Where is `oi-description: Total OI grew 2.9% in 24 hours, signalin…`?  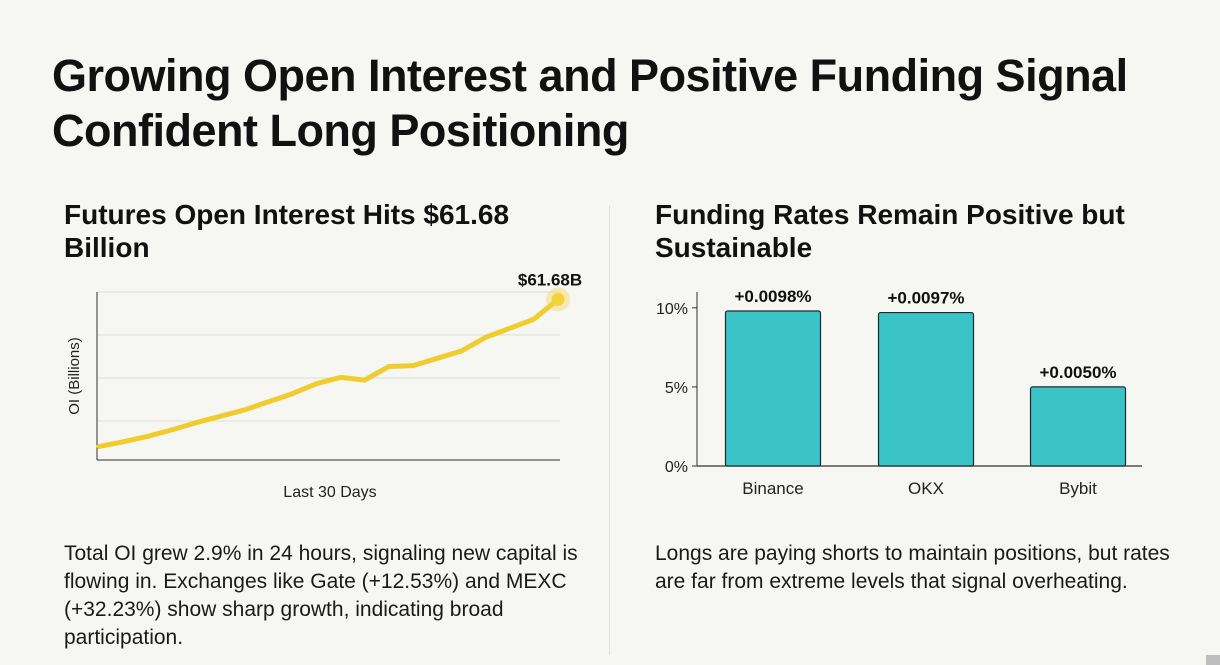 oi-description: Total OI grew 2.9% in 24 hours, signalin… is located at coordinates (321, 595).